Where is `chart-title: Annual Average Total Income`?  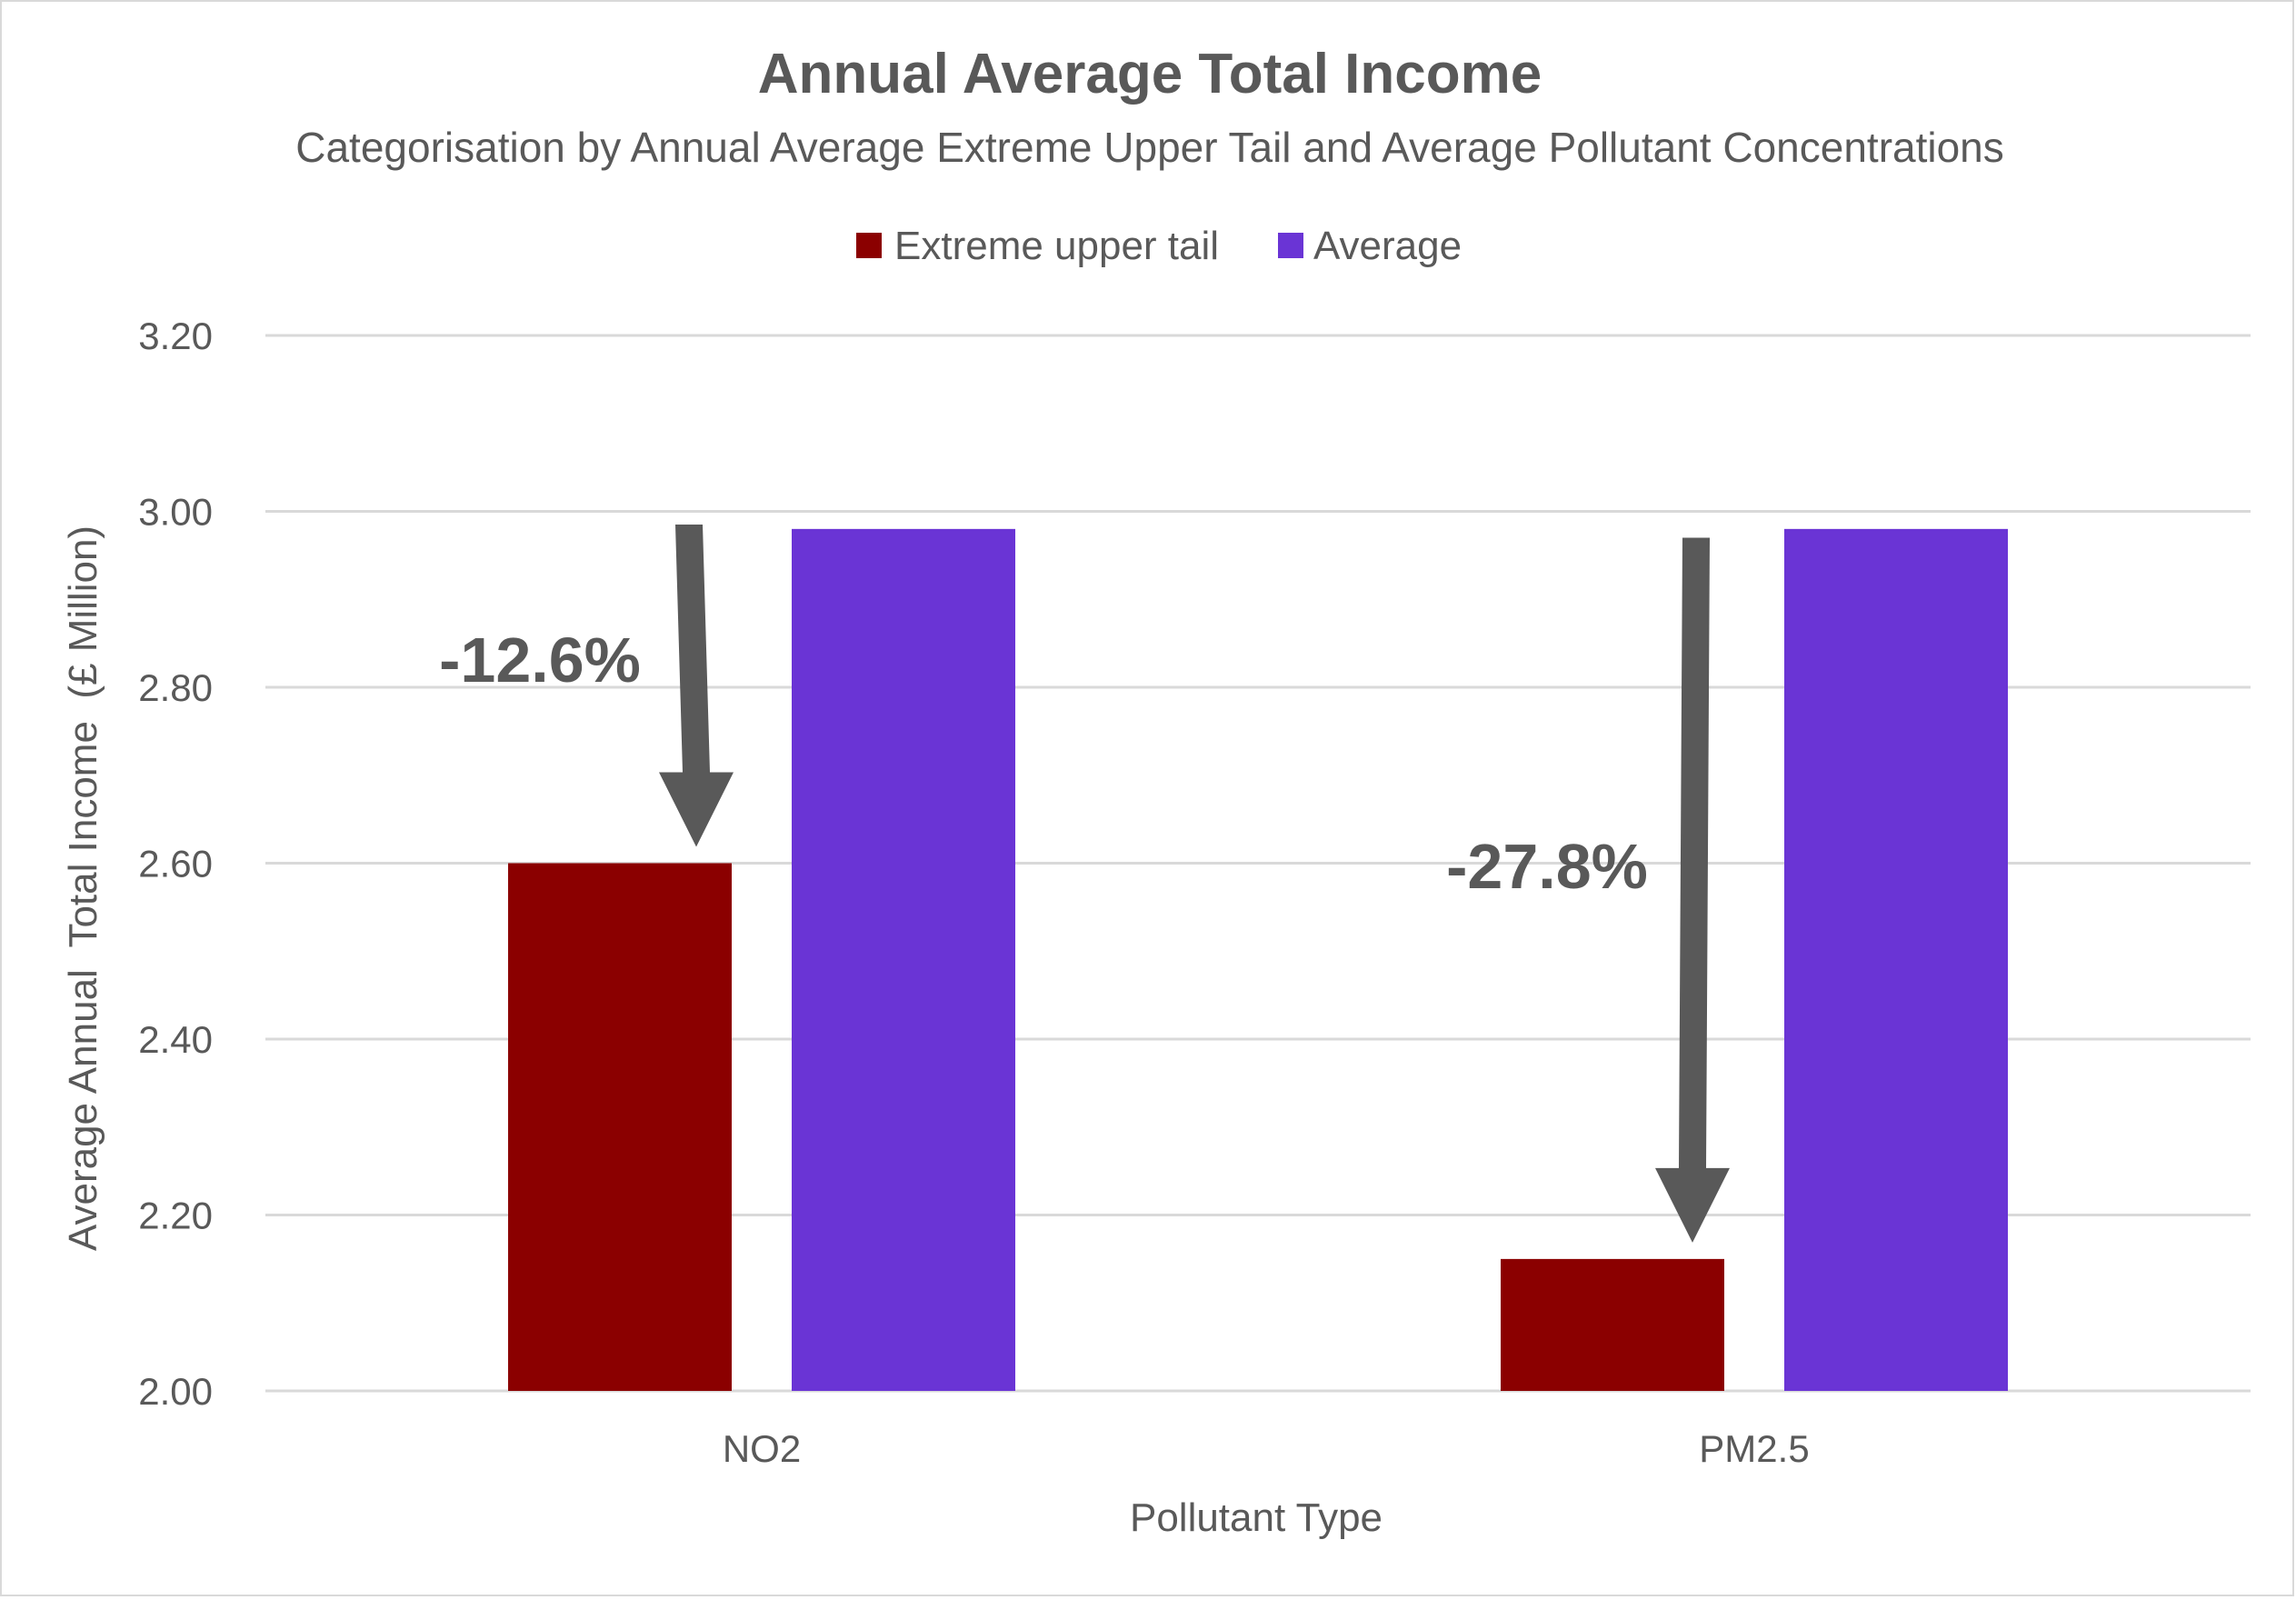 chart-title: Annual Average Total Income is located at coordinates (1150, 74).